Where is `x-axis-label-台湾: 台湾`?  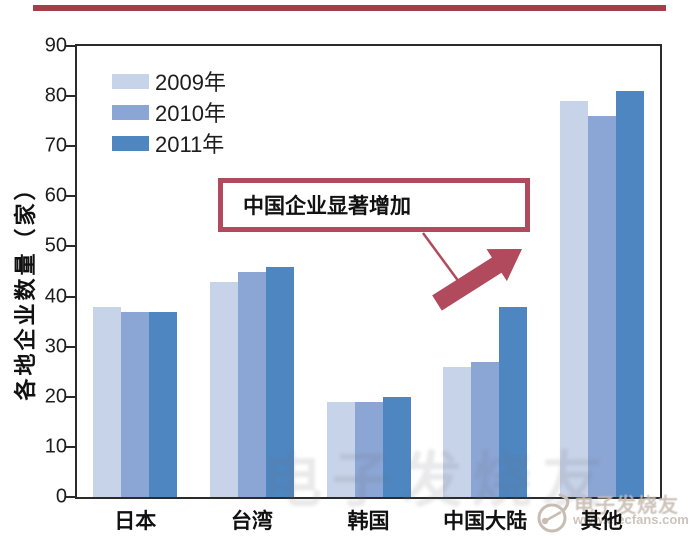
x-axis-label-台湾: 台湾 is located at coordinates (251, 521).